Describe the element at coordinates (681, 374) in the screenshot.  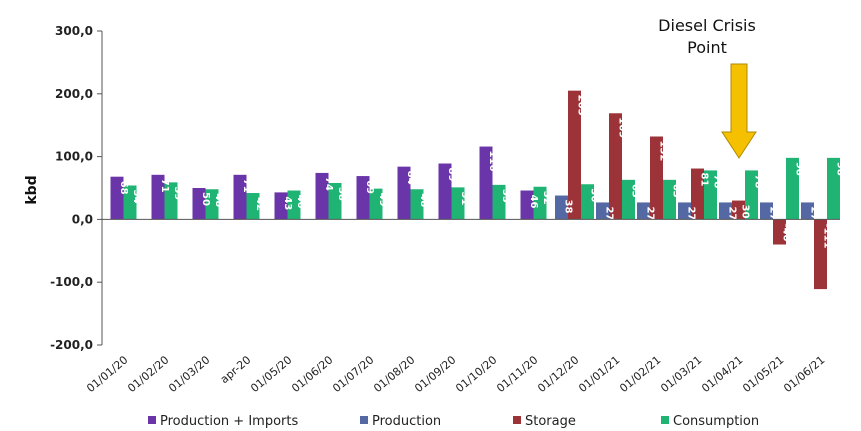
I see `x-tick-label: 01/03/21` at that location.